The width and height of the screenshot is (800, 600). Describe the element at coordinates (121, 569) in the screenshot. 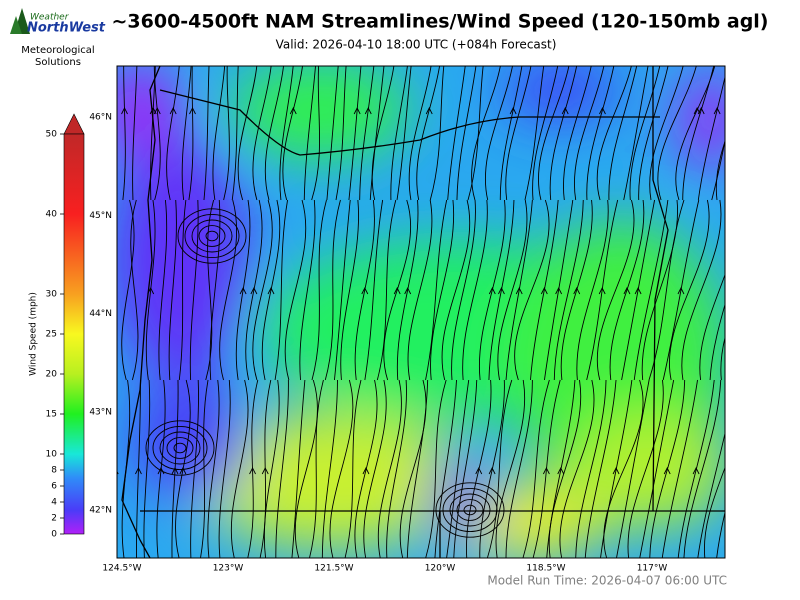

I see `lon-label: 124.5°W` at that location.